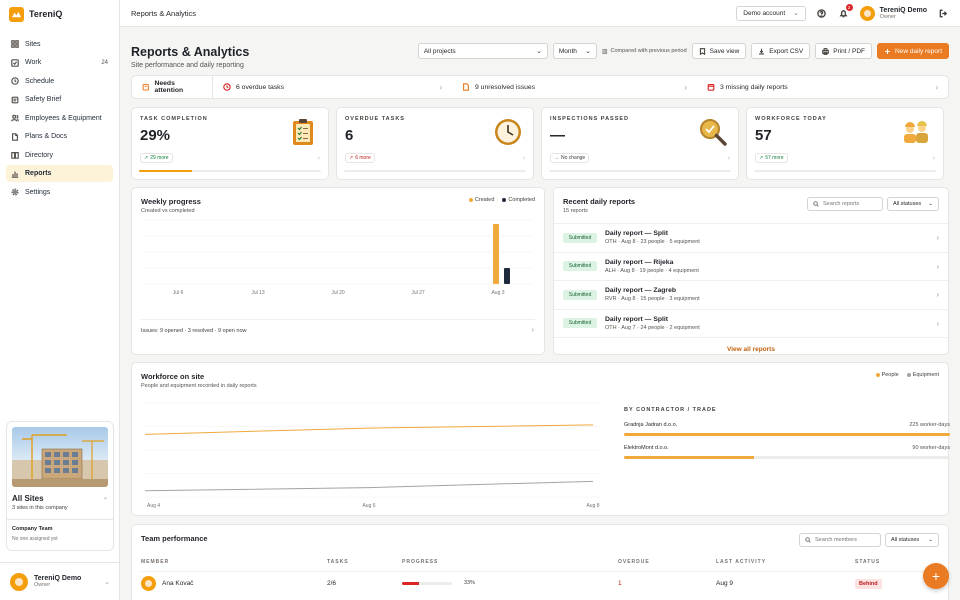 Image resolution: width=960 pixels, height=600 pixels. Describe the element at coordinates (39, 155) in the screenshot. I see `sidebar-item-label: Directory` at that location.